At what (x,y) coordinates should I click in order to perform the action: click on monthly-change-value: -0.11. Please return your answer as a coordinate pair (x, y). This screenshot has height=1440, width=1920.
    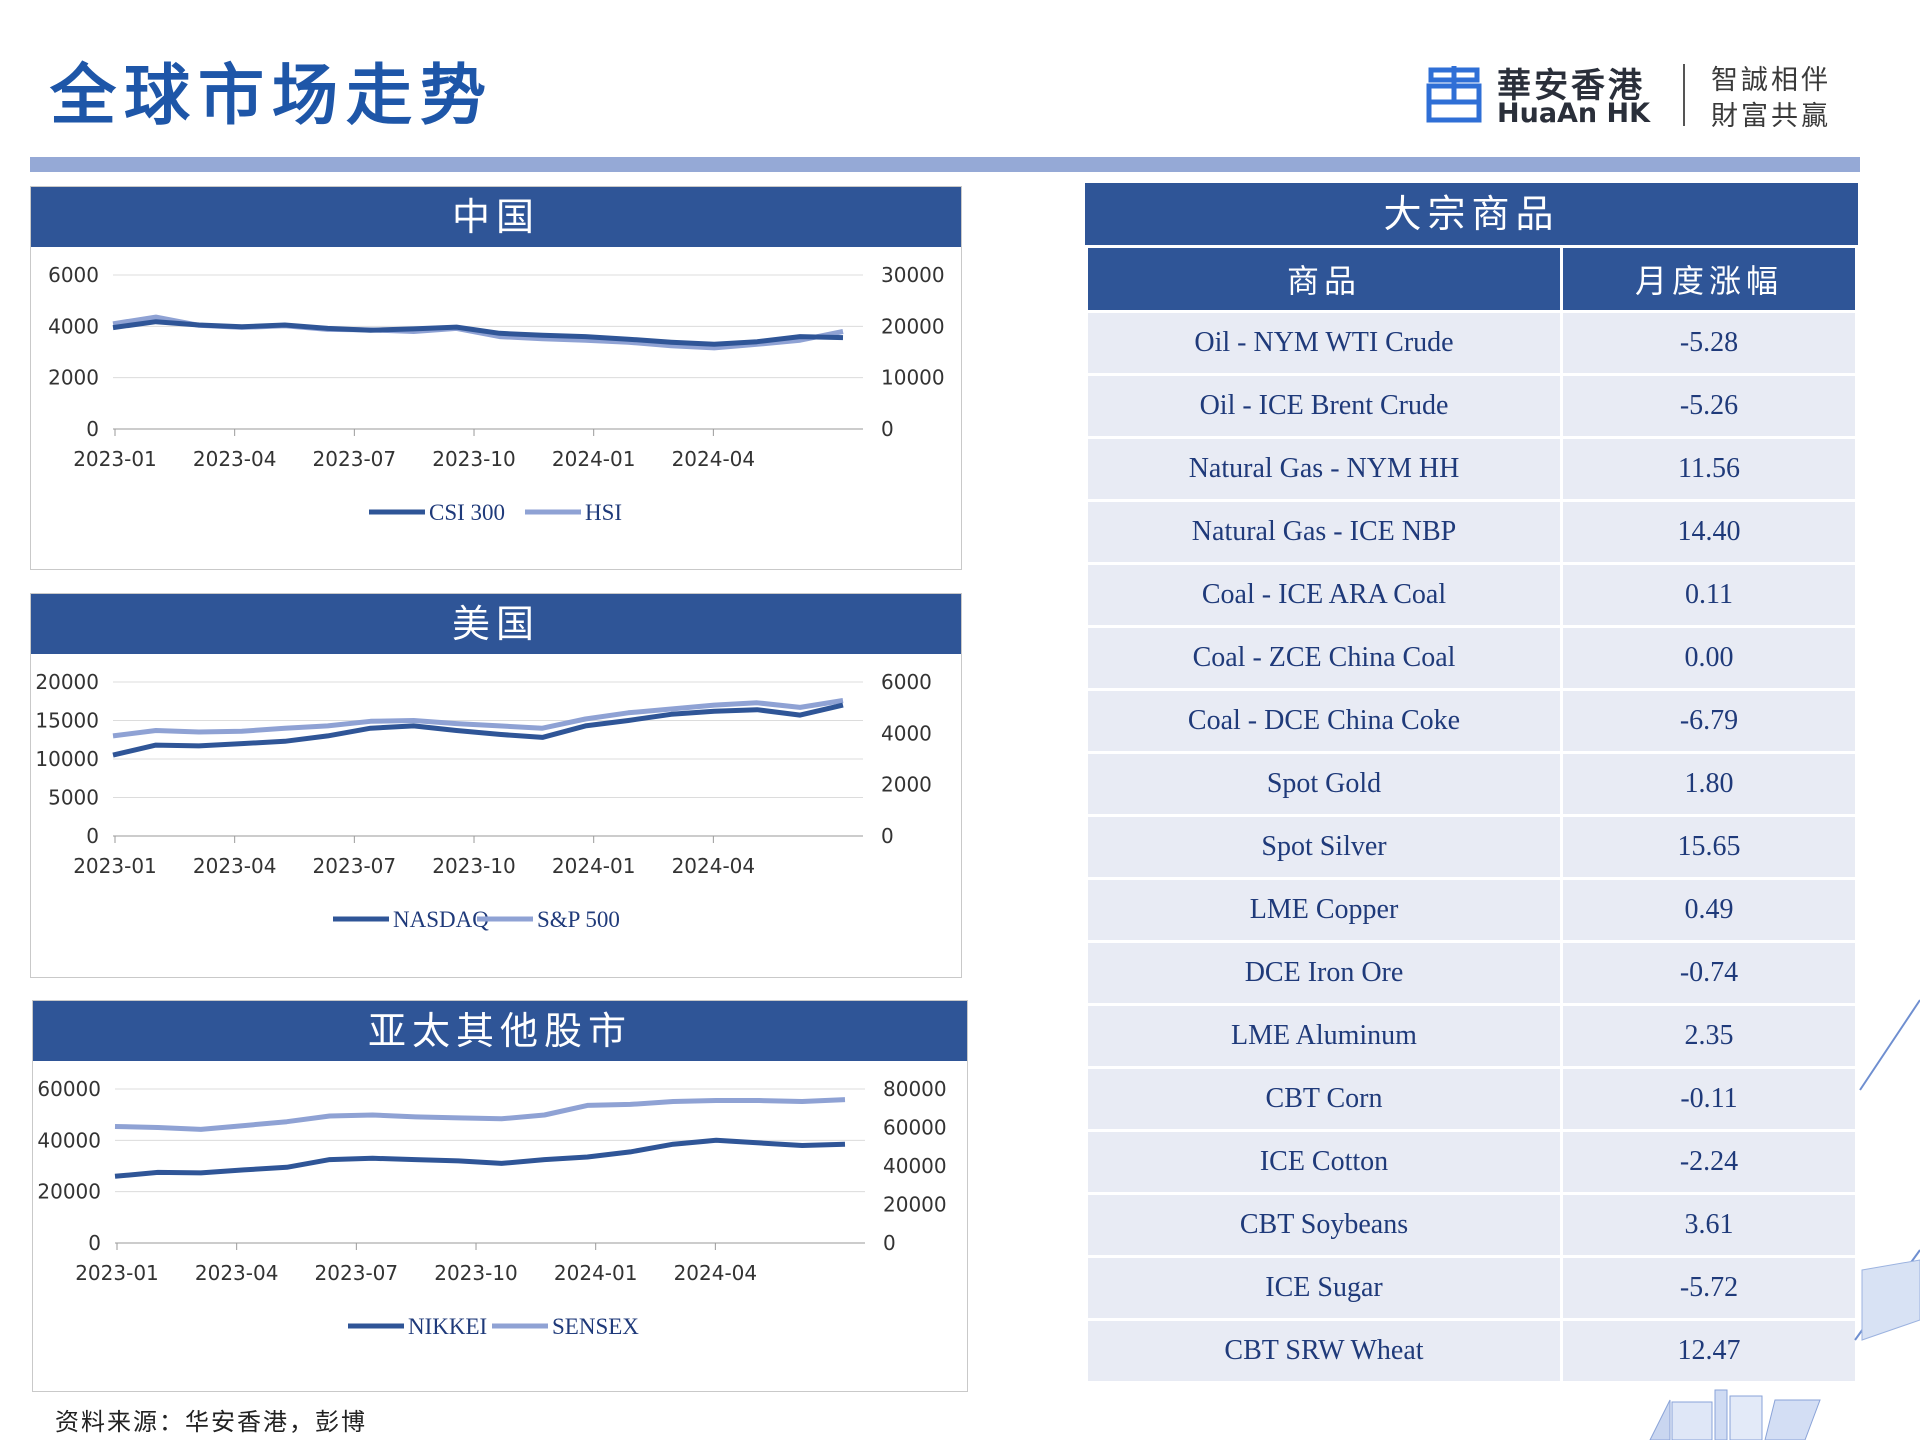
    Looking at the image, I should click on (1709, 1099).